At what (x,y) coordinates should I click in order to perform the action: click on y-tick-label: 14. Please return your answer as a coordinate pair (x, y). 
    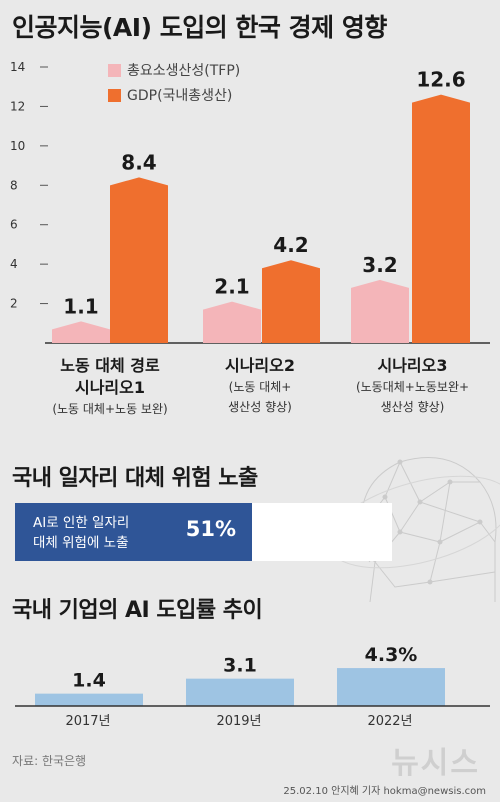
    Looking at the image, I should click on (17, 67).